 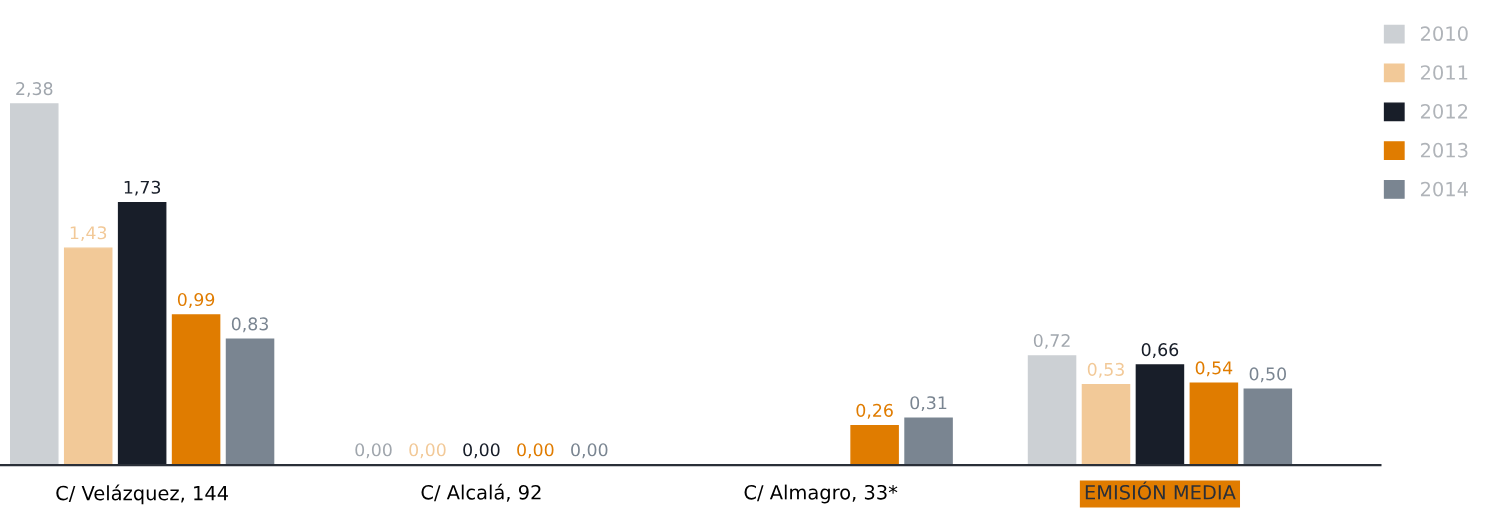 I want to click on data-label: 2,38, so click(x=34, y=89).